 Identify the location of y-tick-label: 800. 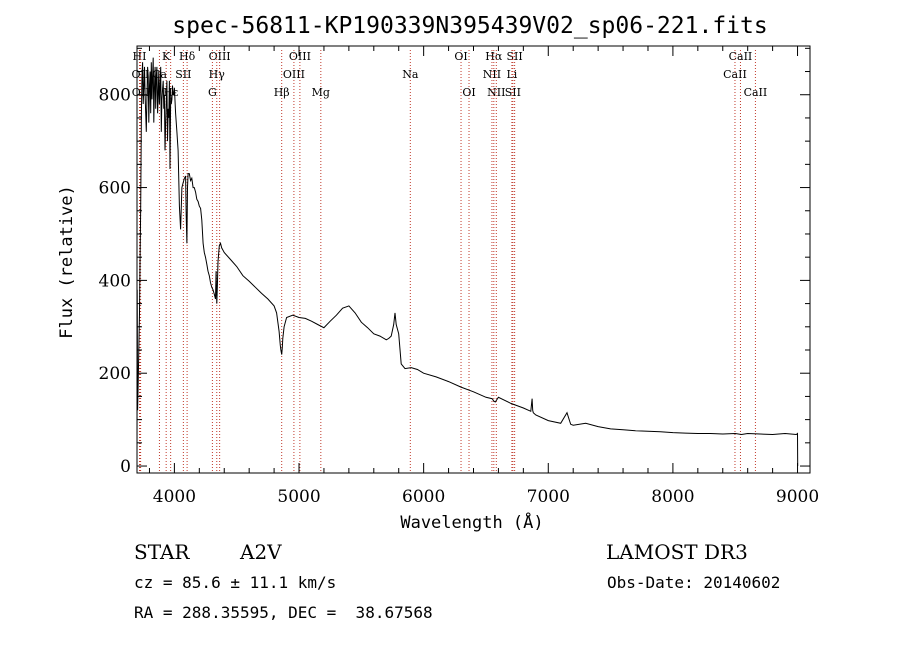
(115, 96).